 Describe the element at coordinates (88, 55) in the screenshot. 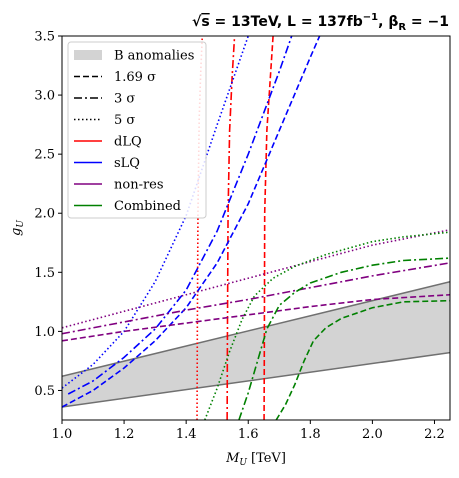

I see `legend-swatch` at that location.